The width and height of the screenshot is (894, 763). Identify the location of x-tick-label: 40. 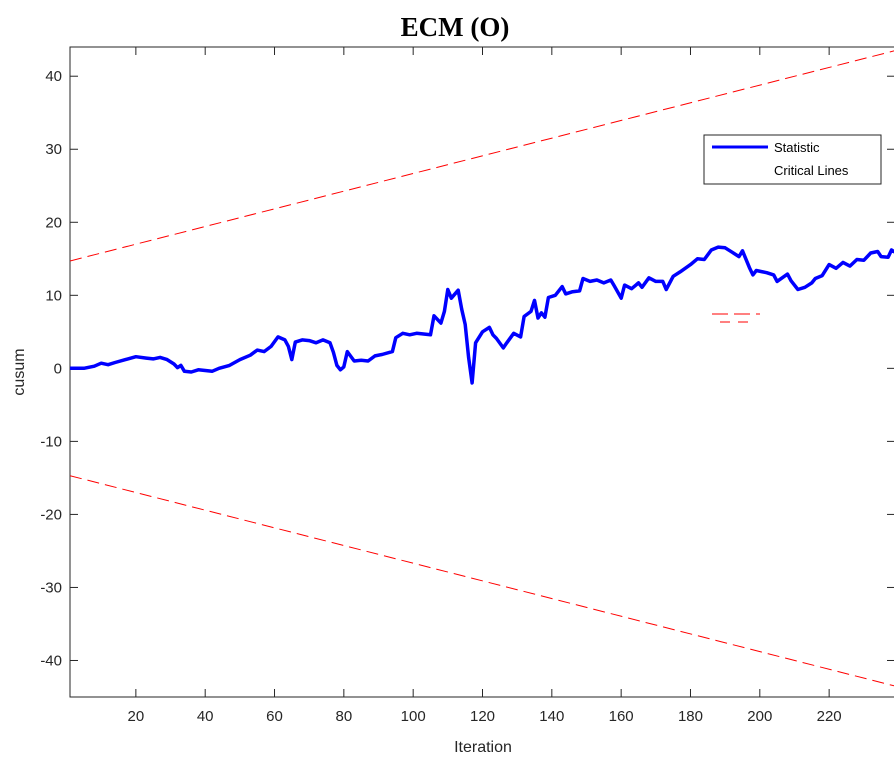
(205, 716).